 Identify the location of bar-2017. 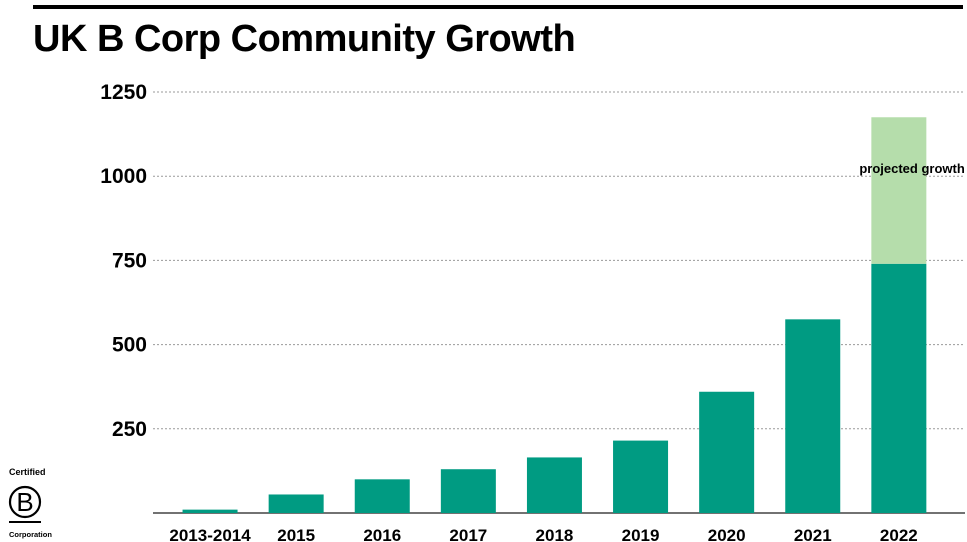
(468, 491).